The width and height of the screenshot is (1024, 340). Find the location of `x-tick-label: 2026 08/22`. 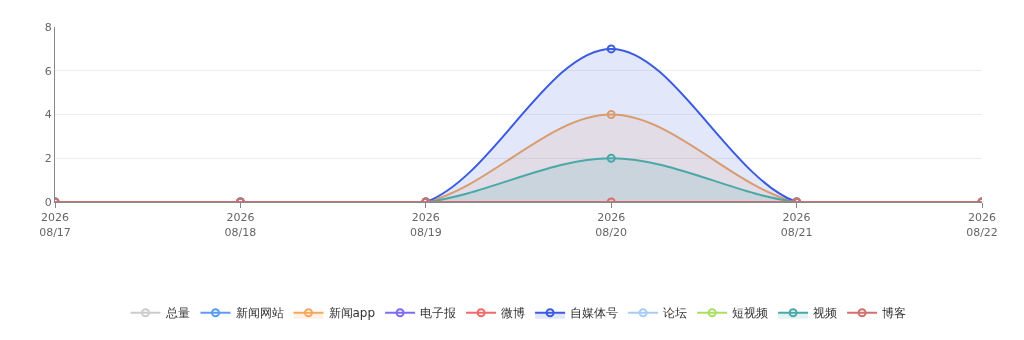

x-tick-label: 2026 08/22 is located at coordinates (982, 225).